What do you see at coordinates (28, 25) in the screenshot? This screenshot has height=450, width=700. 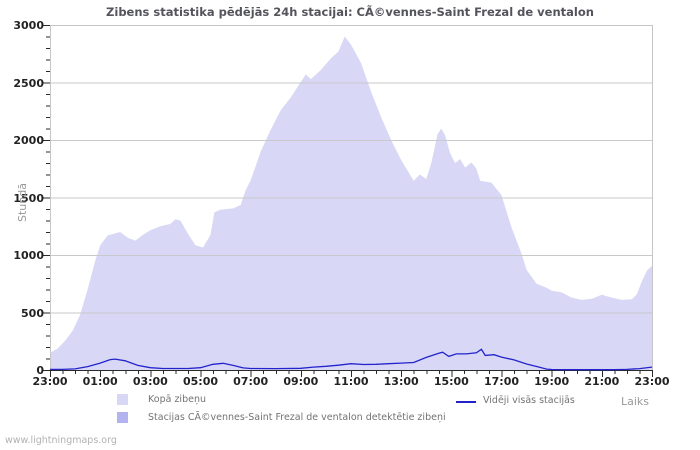 I see `y-tick-label: 3000` at bounding box center [28, 25].